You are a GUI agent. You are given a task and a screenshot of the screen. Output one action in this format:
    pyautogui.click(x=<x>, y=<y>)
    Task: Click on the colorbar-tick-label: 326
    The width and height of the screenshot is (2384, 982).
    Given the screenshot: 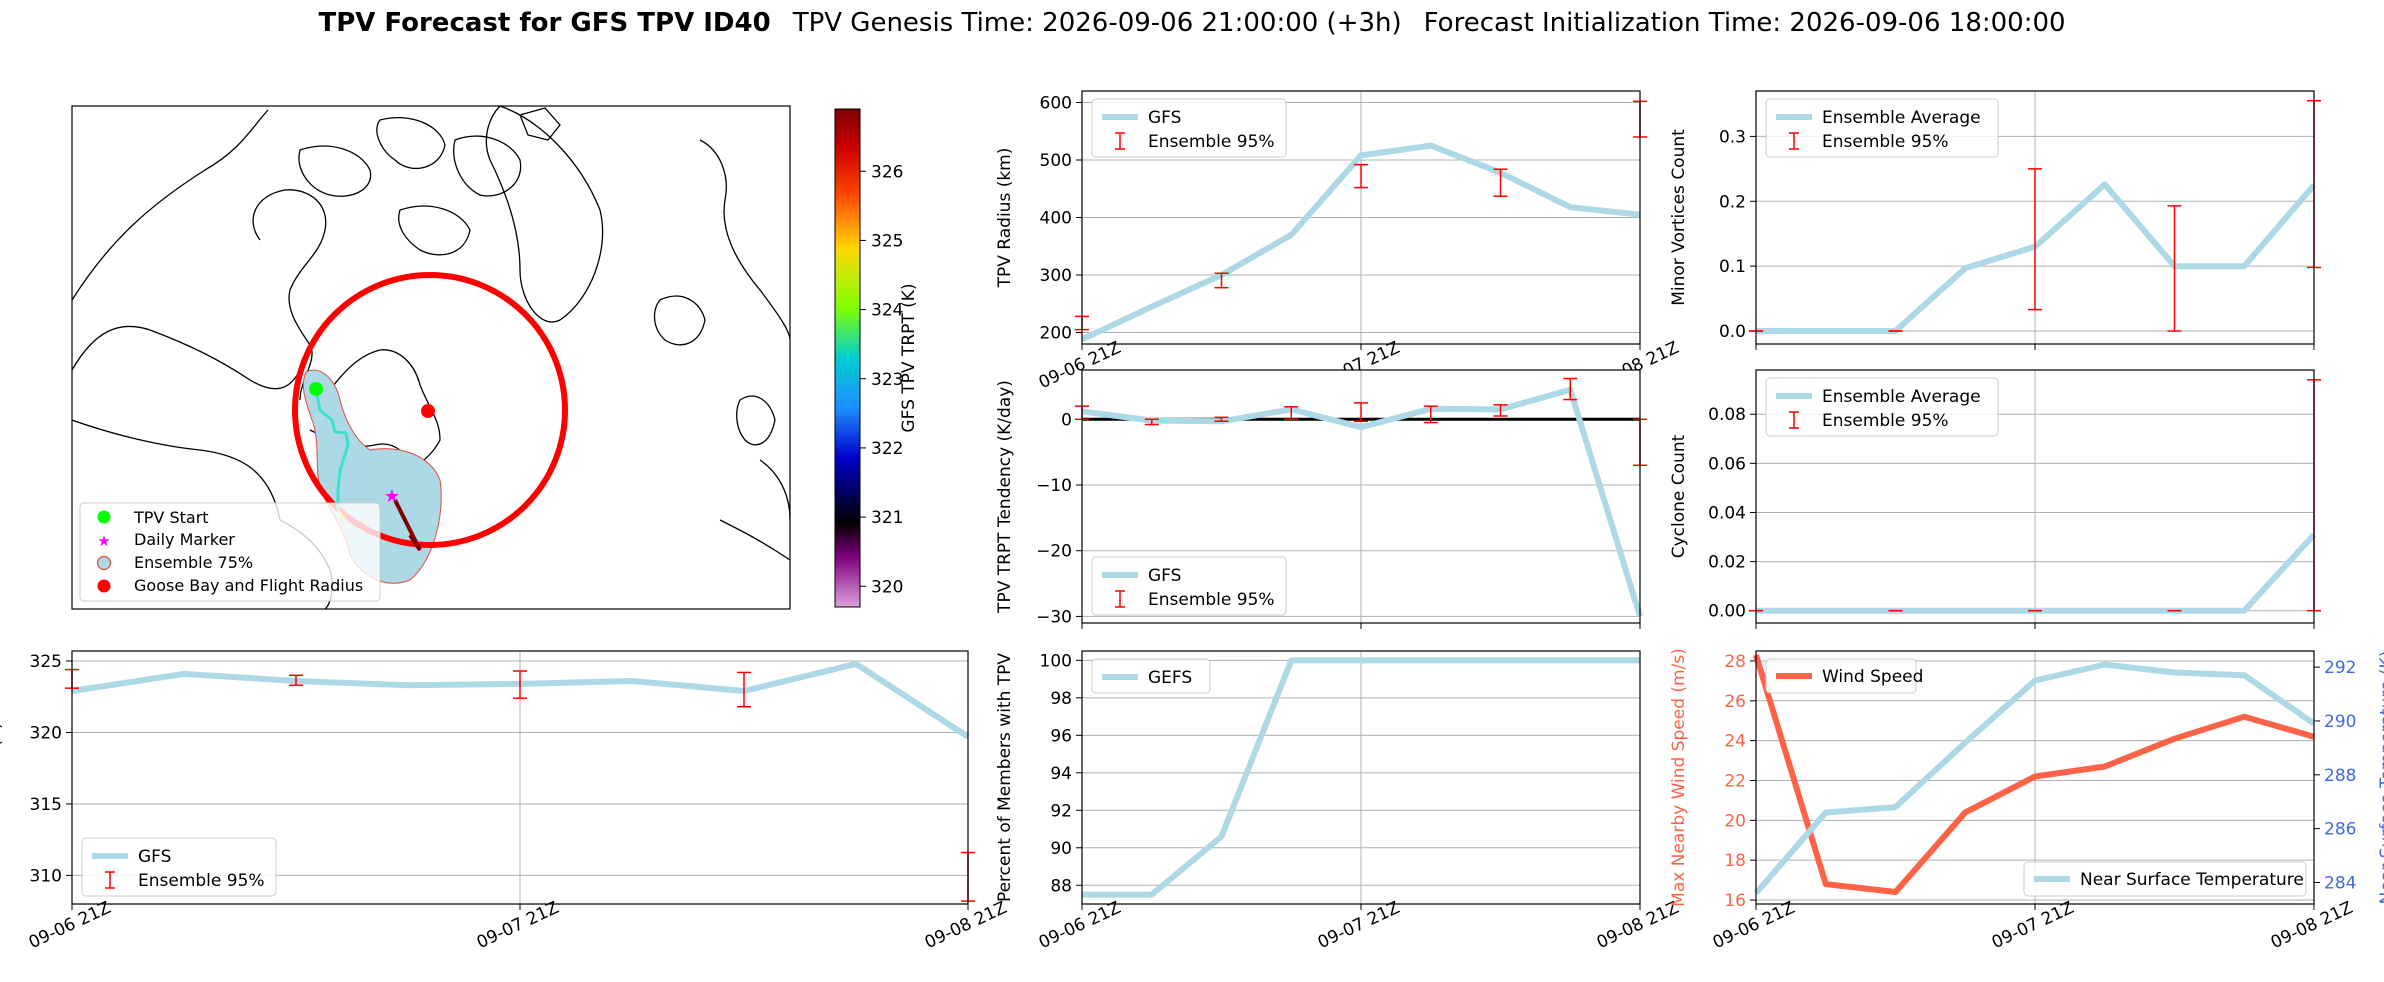 What is the action you would take?
    pyautogui.click(x=887, y=172)
    